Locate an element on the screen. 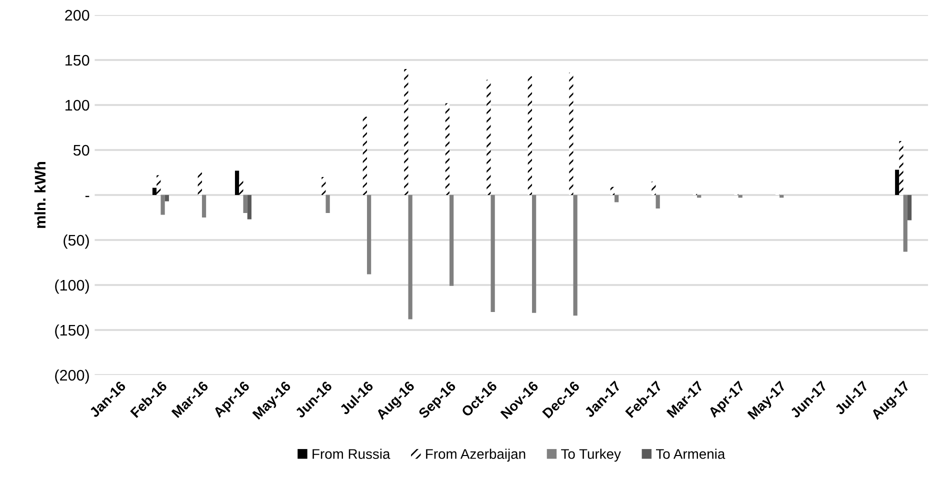  y-tick-label: 200 is located at coordinates (77, 15).